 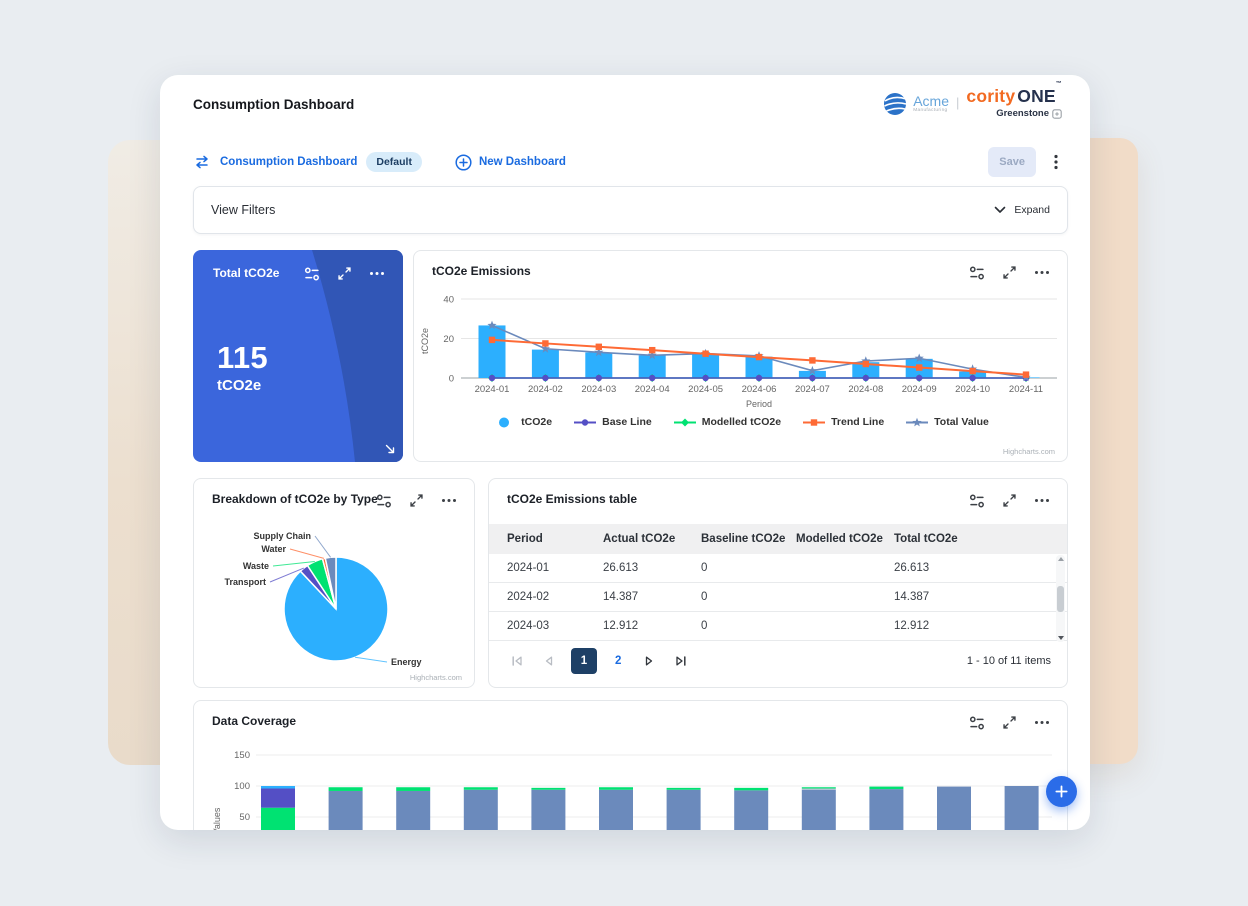 What do you see at coordinates (1009, 272) in the screenshot?
I see `emissions-expand-button` at bounding box center [1009, 272].